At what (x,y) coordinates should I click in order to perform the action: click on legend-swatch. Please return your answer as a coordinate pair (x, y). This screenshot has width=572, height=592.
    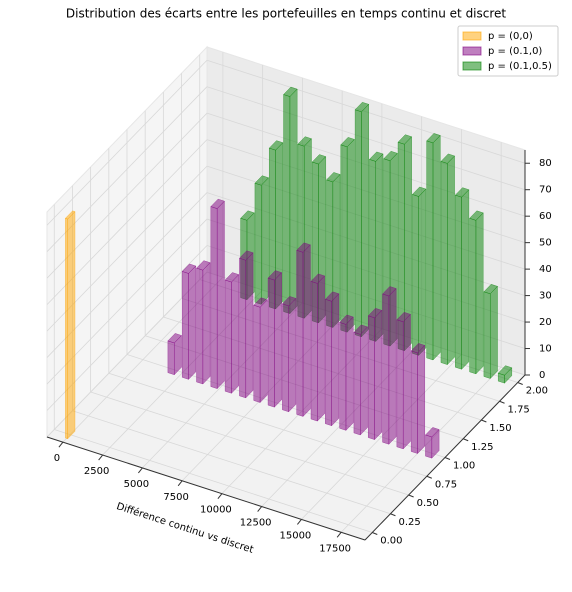
    Looking at the image, I should click on (472, 66).